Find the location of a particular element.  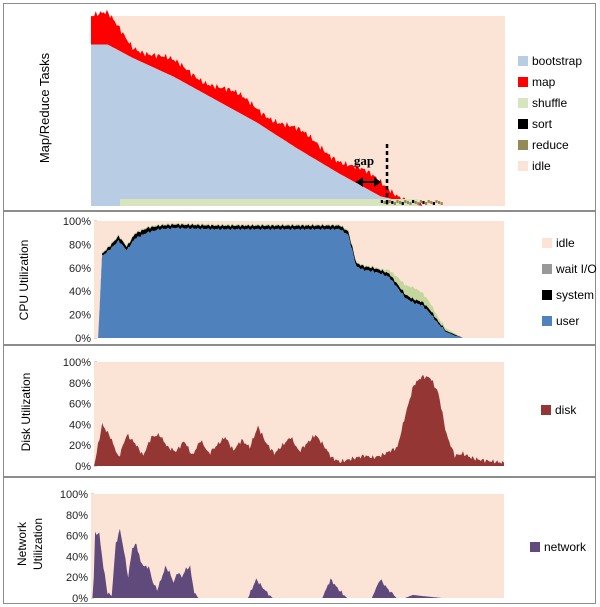

area-disk is located at coordinates (299, 420).